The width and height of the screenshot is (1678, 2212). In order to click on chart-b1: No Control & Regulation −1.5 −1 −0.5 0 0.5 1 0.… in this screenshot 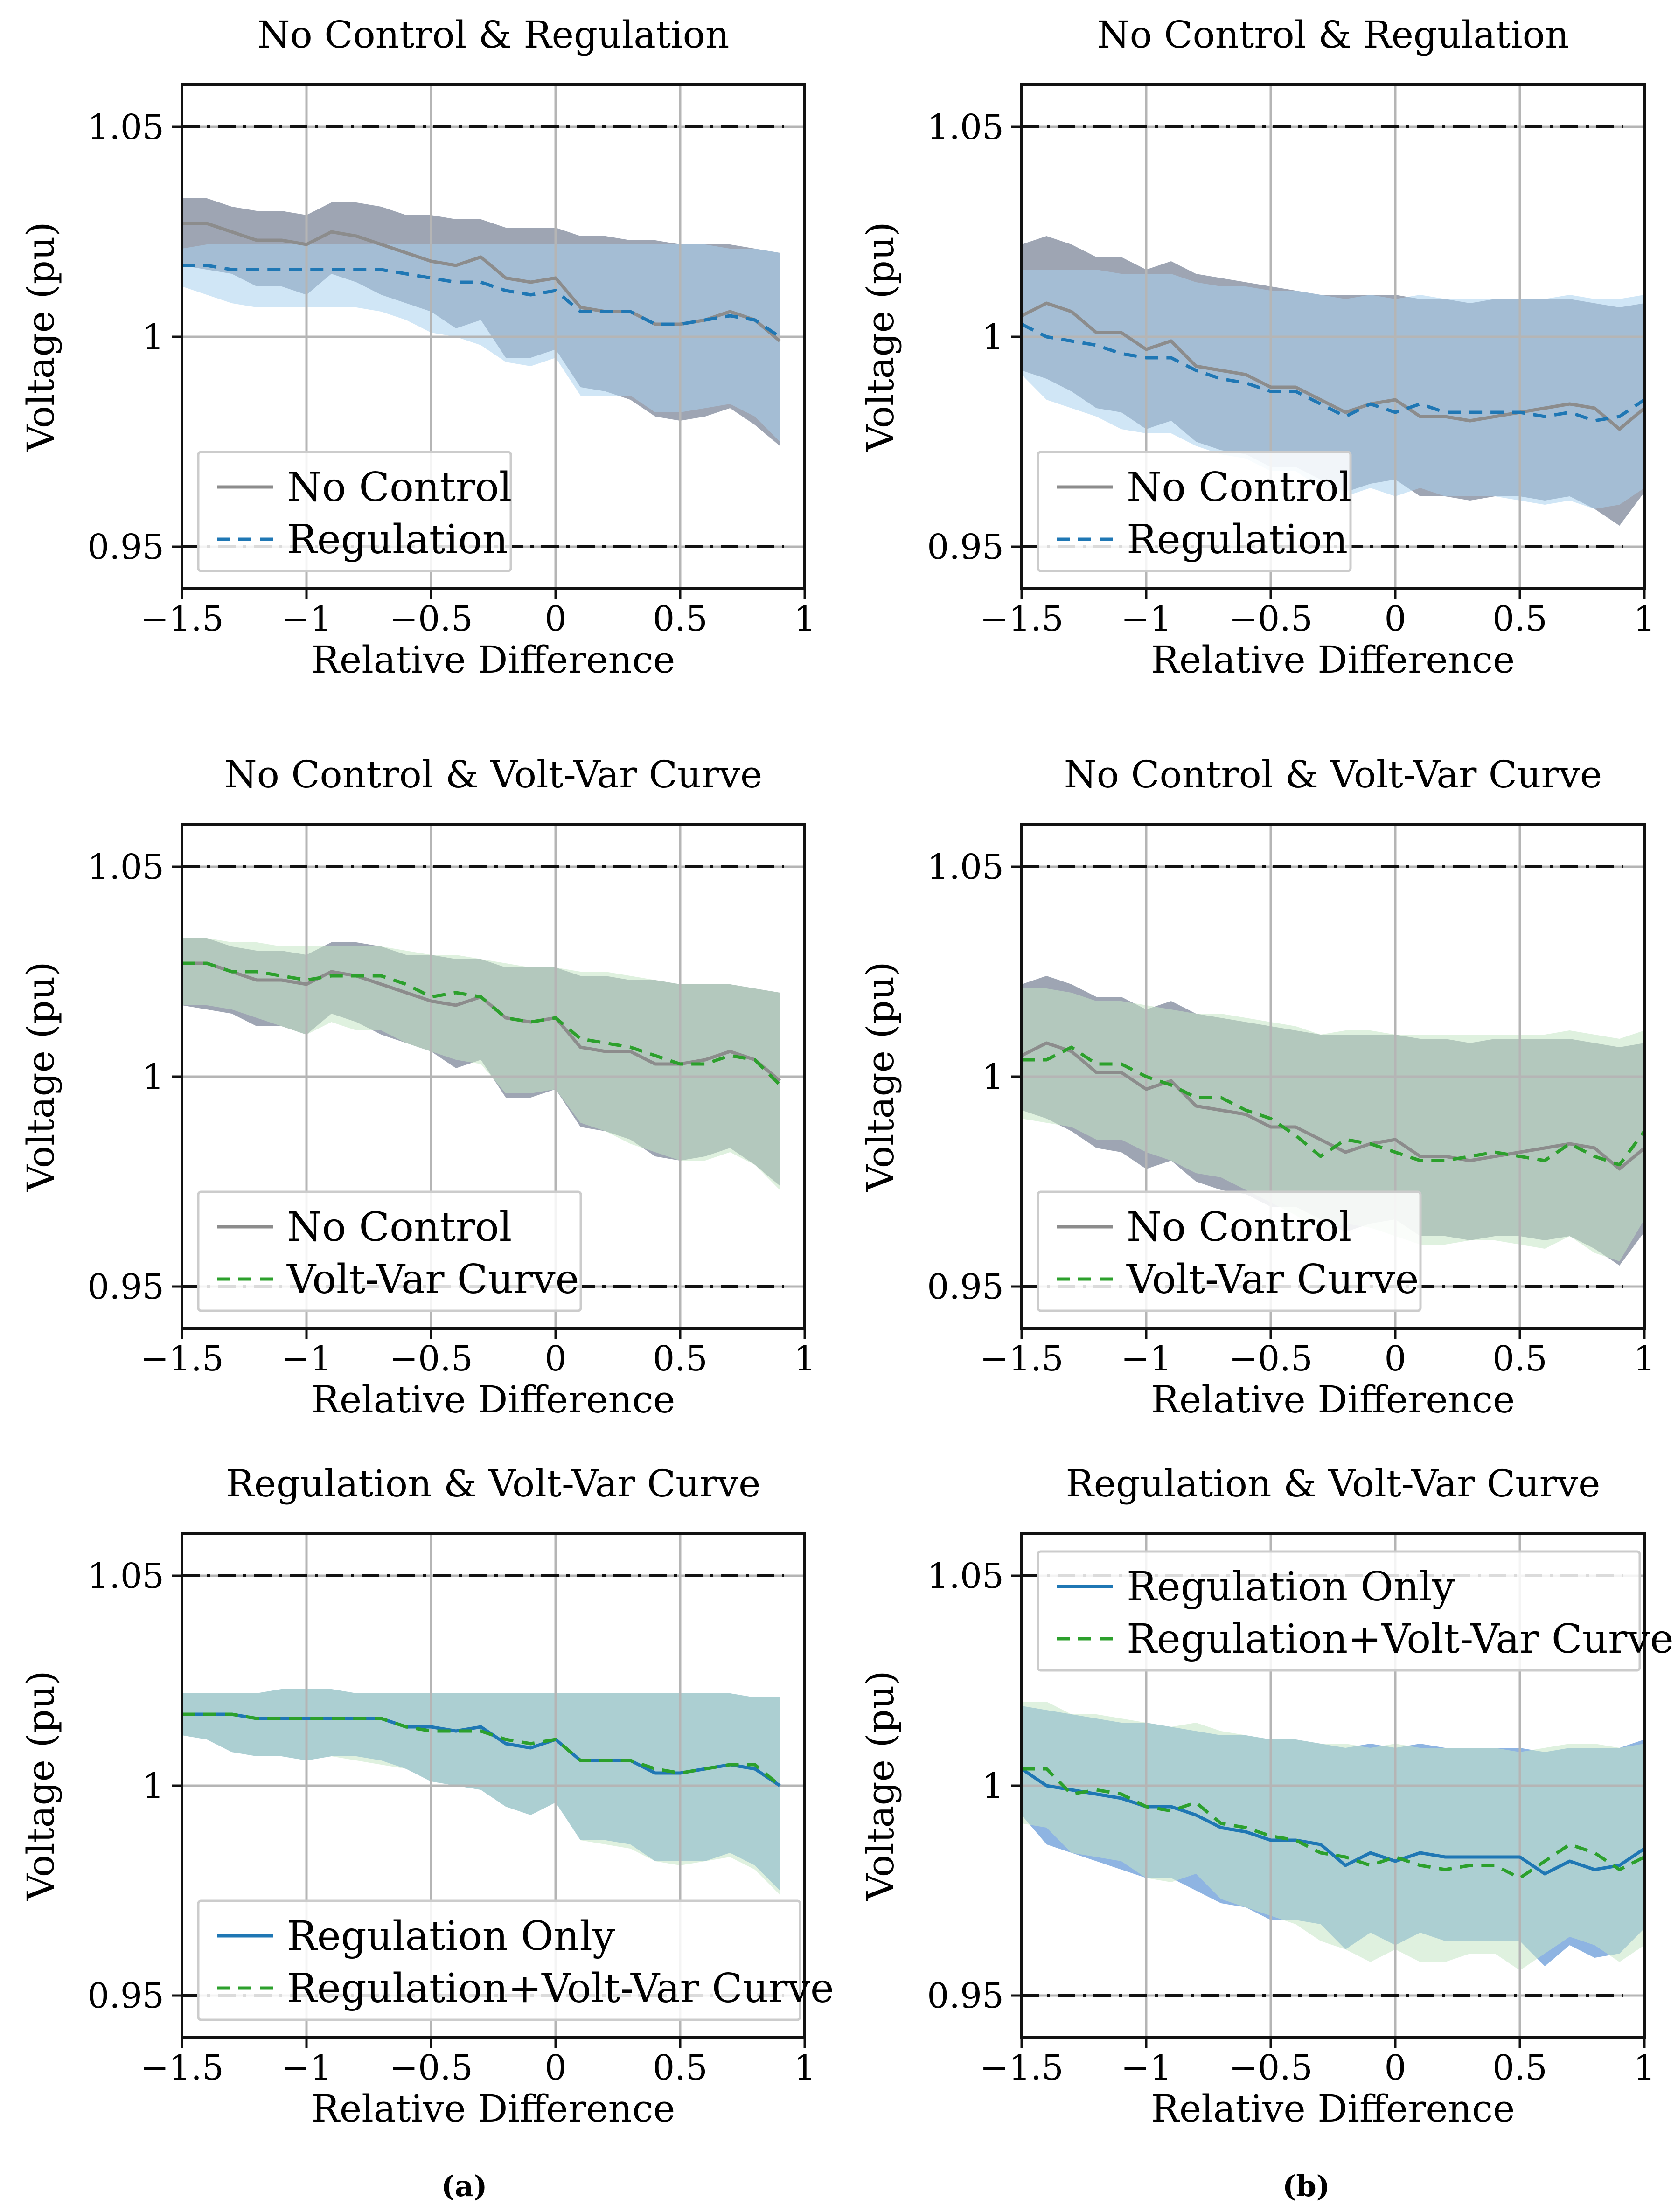, I will do `click(1257, 348)`.